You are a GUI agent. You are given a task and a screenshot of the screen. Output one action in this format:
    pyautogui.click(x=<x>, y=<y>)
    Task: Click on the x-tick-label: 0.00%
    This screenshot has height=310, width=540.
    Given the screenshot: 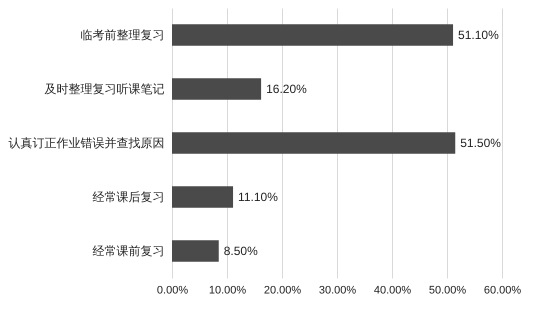 What is the action you would take?
    pyautogui.click(x=172, y=290)
    